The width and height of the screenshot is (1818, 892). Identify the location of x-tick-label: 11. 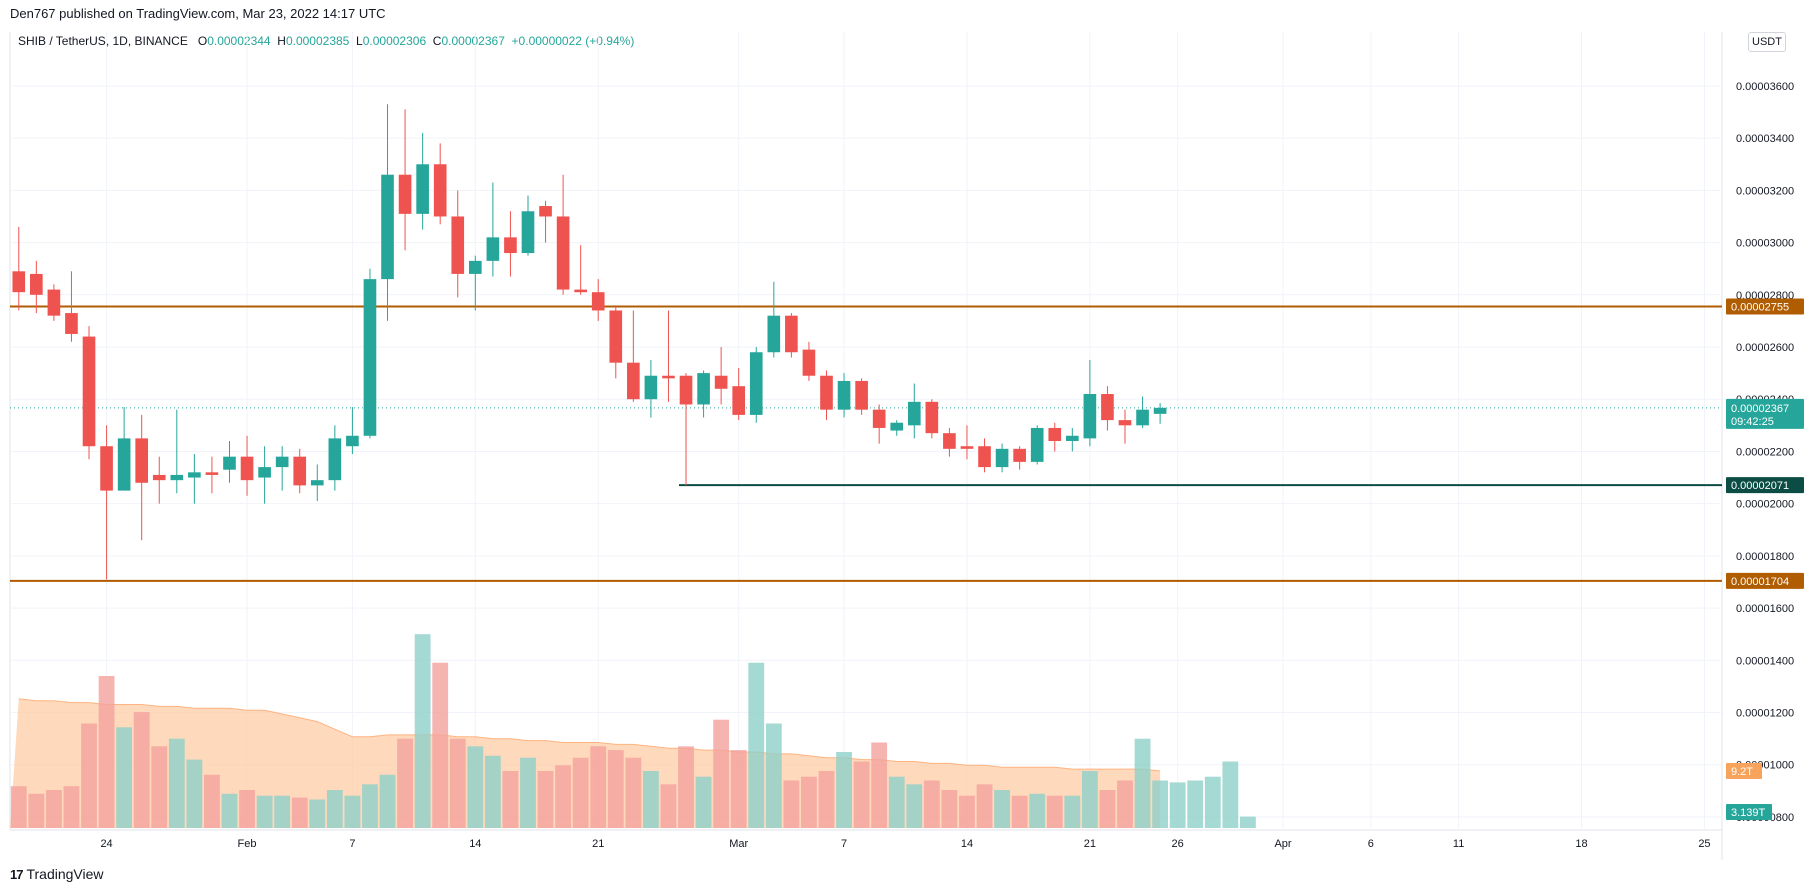
(1458, 844).